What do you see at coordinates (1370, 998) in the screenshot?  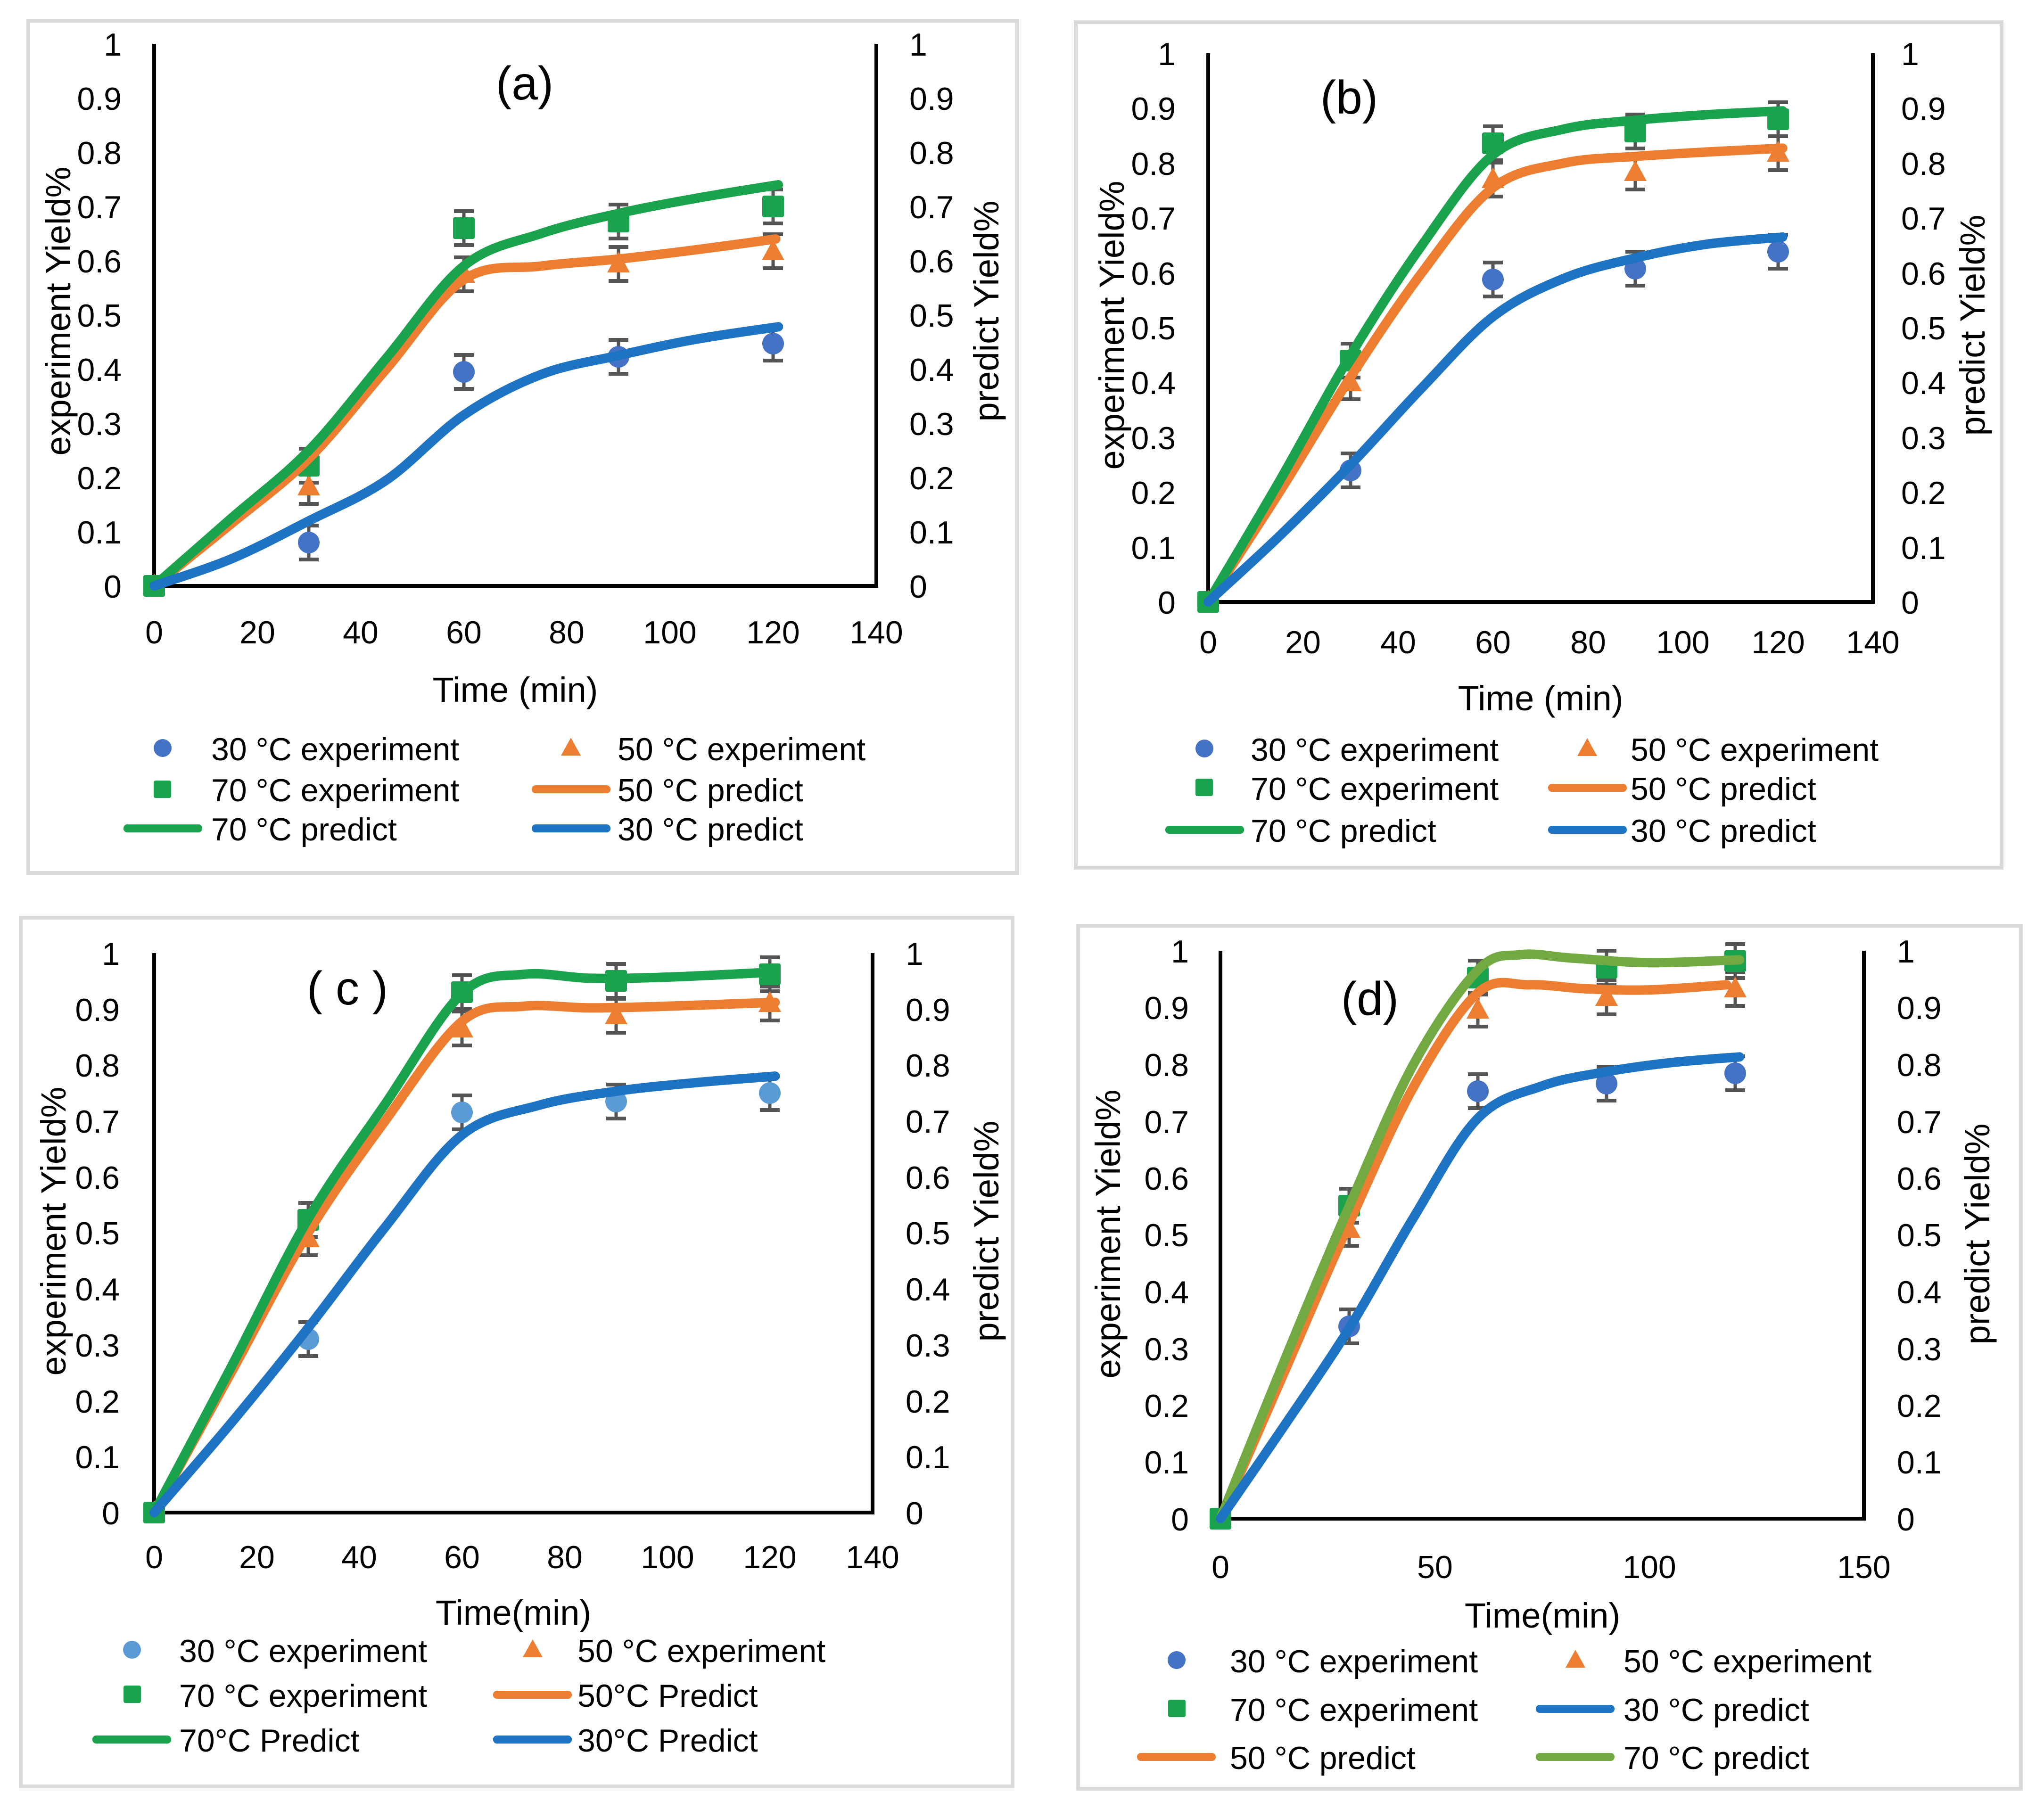 I see `svg-text: (d)` at bounding box center [1370, 998].